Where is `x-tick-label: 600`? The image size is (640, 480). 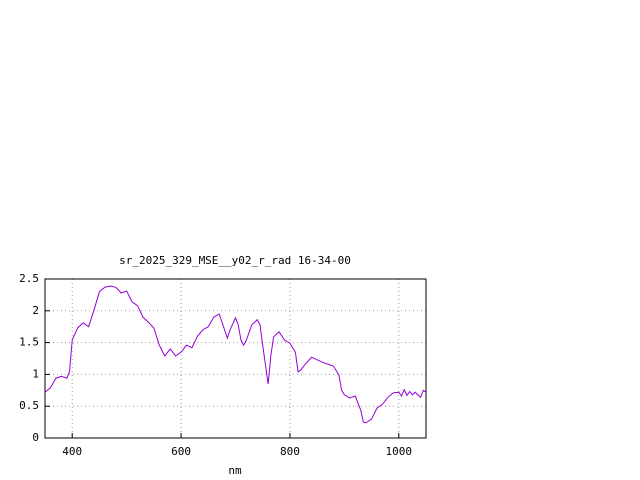 x-tick-label: 600 is located at coordinates (181, 451).